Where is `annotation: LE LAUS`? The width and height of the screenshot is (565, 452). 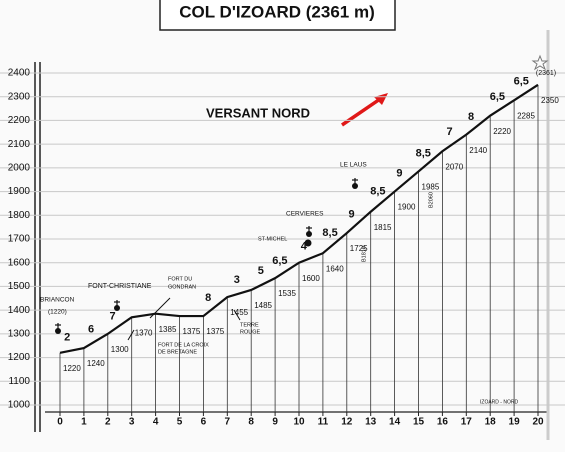 annotation: LE LAUS is located at coordinates (353, 165).